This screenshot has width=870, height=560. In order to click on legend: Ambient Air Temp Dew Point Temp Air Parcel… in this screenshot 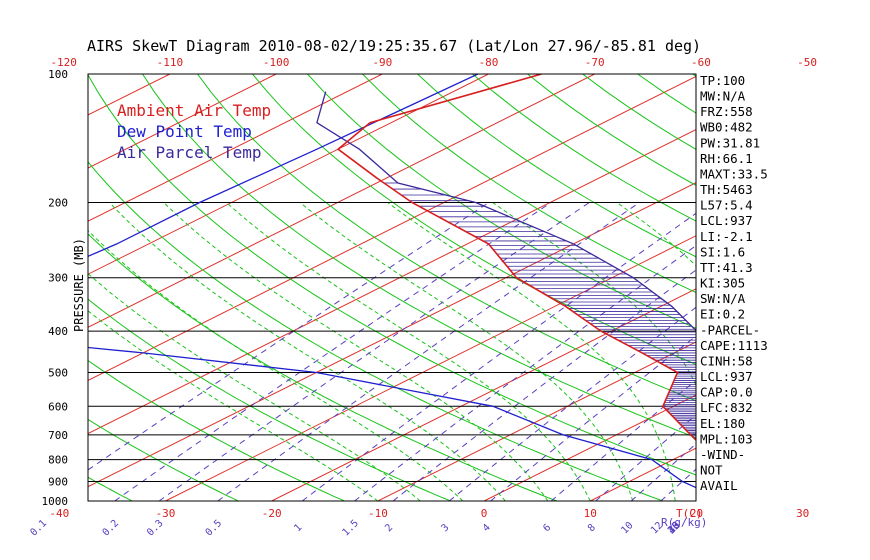, I will do `click(194, 131)`.